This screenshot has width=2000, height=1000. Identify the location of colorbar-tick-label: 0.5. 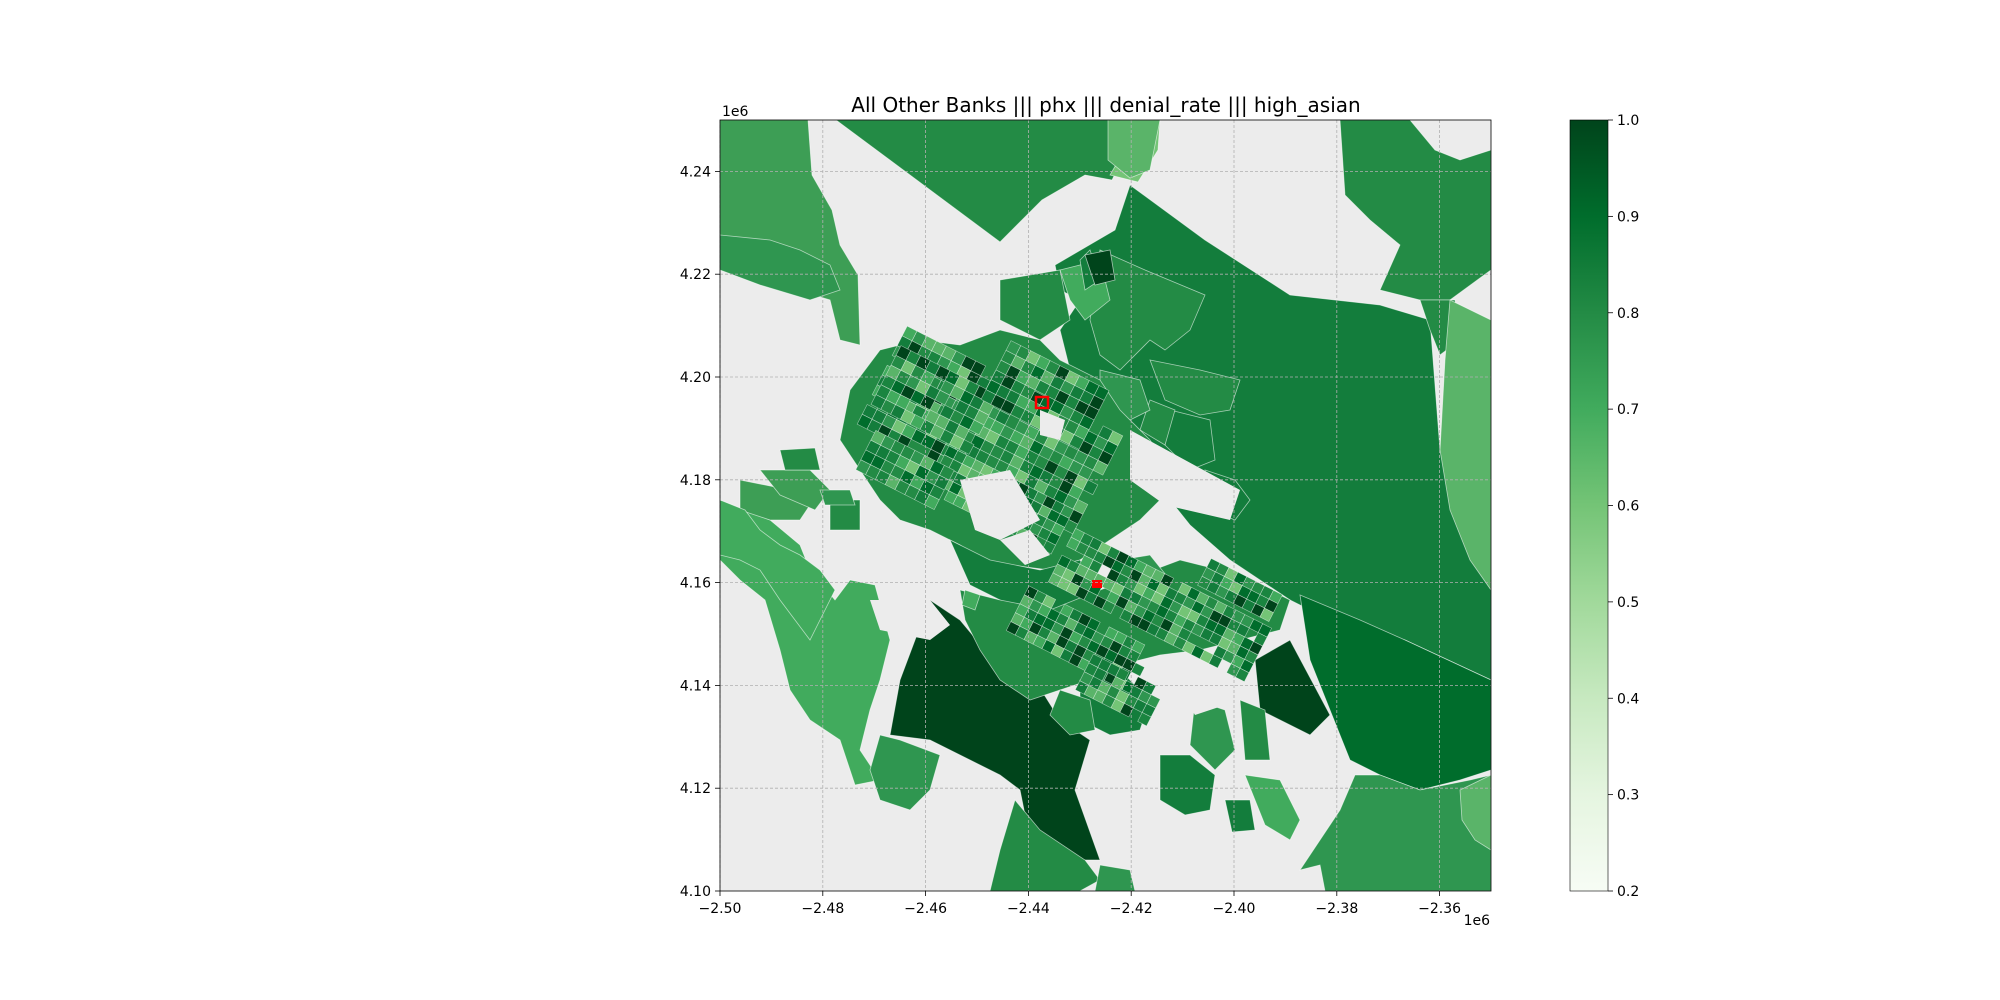
(1628, 603).